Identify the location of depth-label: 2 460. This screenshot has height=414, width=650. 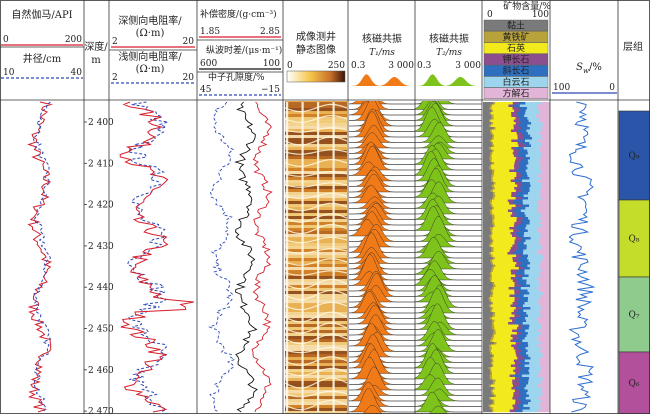
(101, 371).